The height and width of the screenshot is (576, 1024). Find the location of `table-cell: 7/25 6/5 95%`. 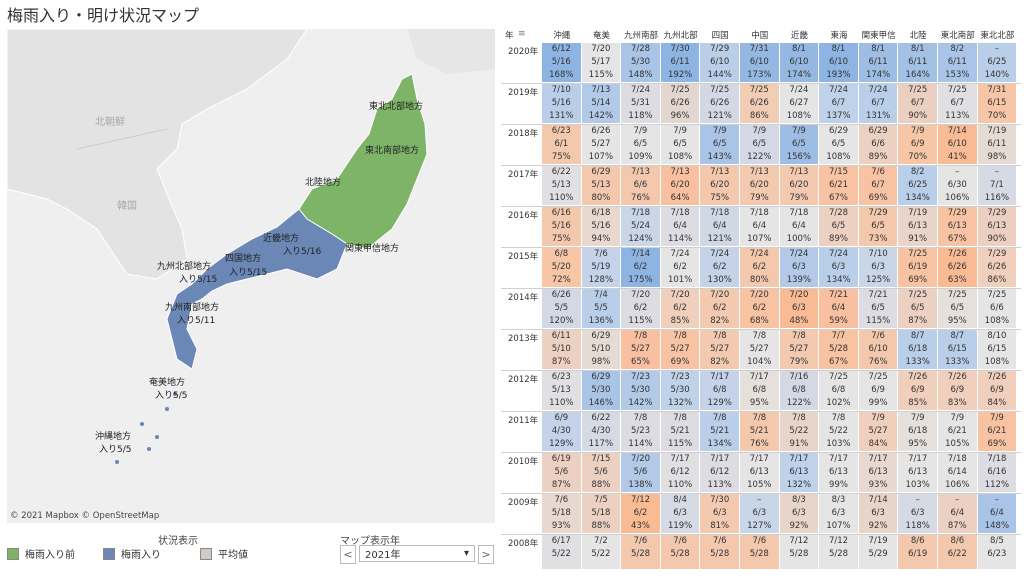

table-cell: 7/25 6/5 95% is located at coordinates (958, 309).